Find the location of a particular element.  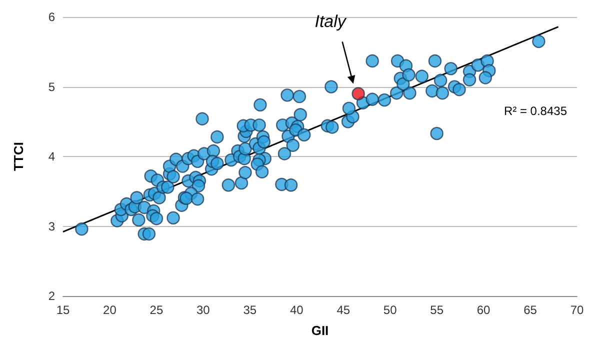

x-tick-label: 20 is located at coordinates (110, 310).